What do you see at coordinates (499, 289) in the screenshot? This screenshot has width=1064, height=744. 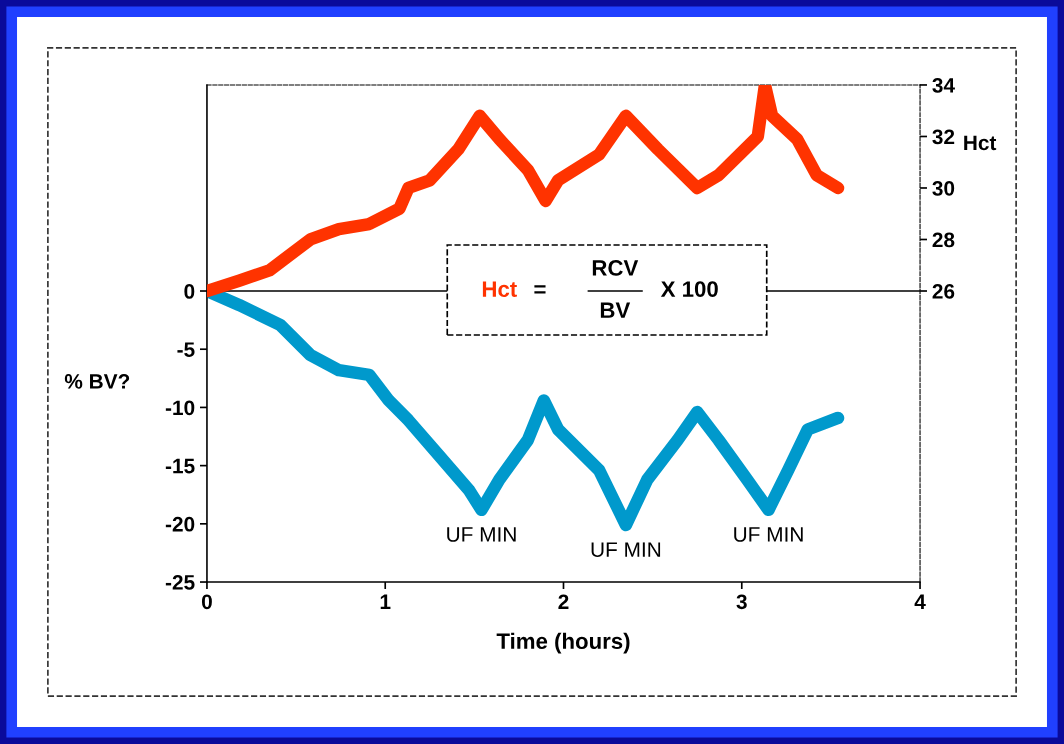 I see `annotation: Hct` at bounding box center [499, 289].